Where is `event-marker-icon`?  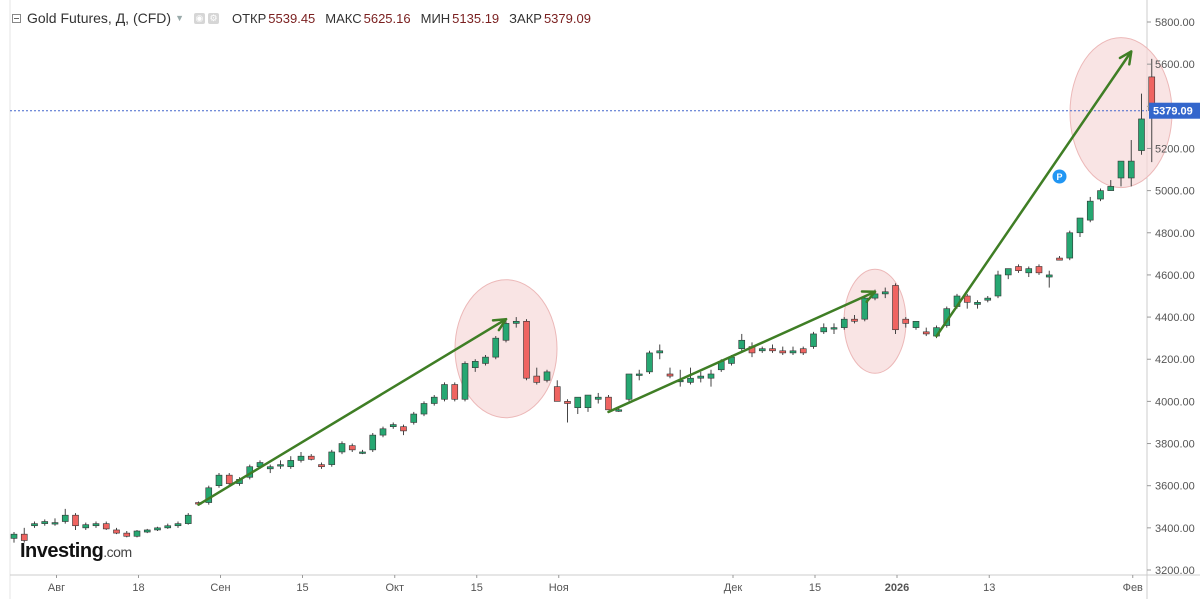 event-marker-icon is located at coordinates (1059, 176).